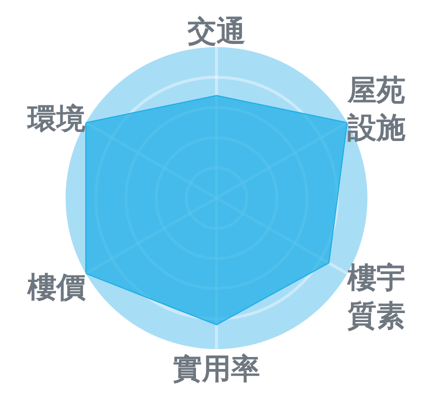 The height and width of the screenshot is (403, 446). What do you see at coordinates (376, 296) in the screenshot?
I see `spoke-label: 樓宇質素` at bounding box center [376, 296].